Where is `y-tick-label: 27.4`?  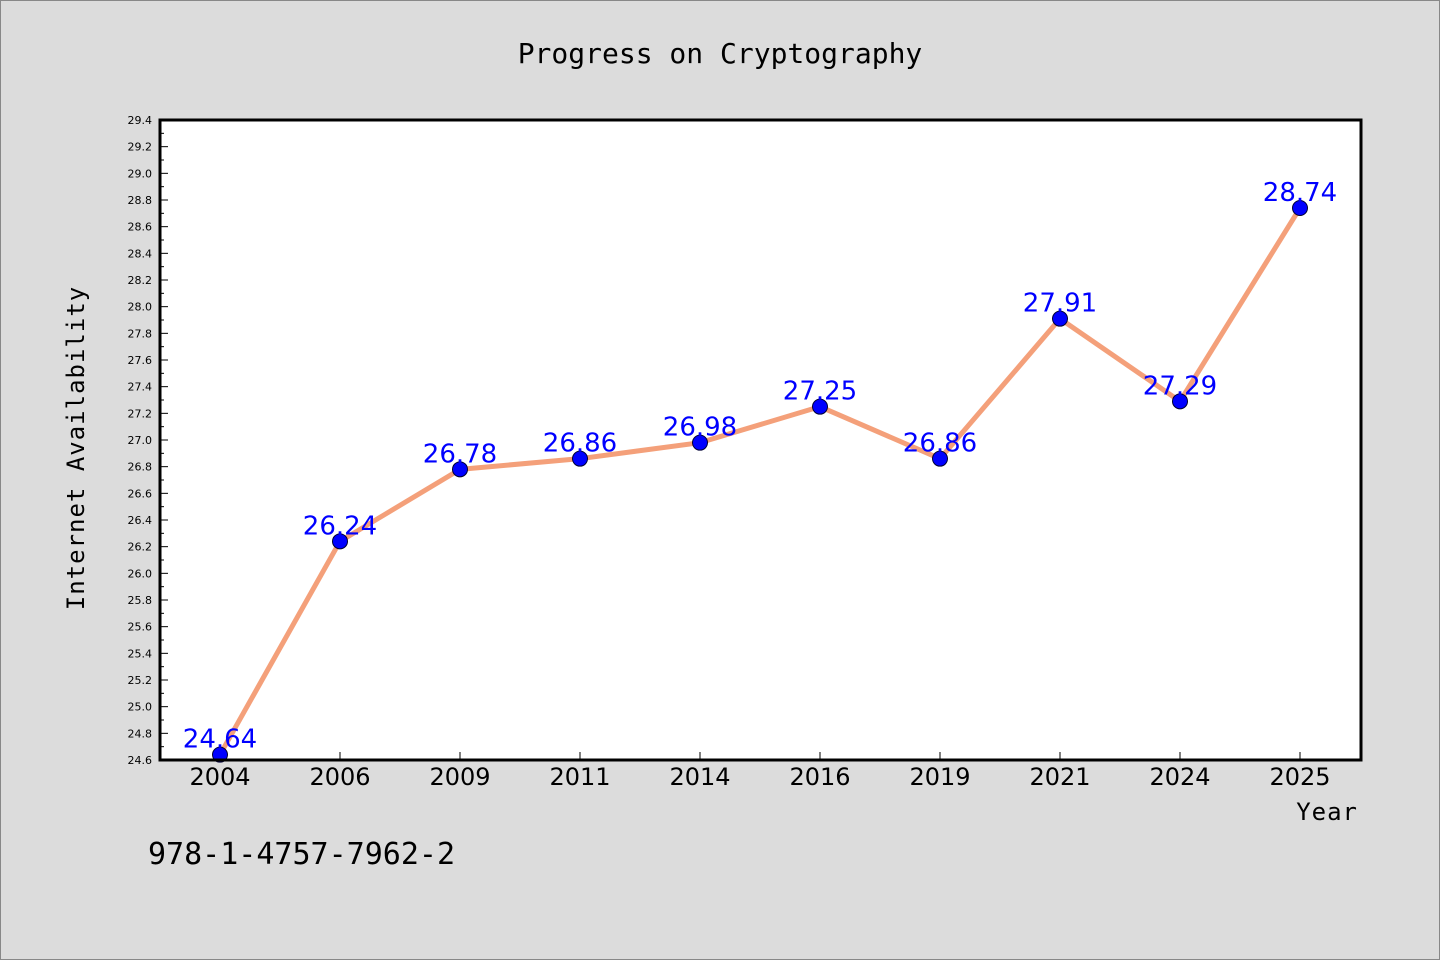
y-tick-label: 27.4 is located at coordinates (140, 387).